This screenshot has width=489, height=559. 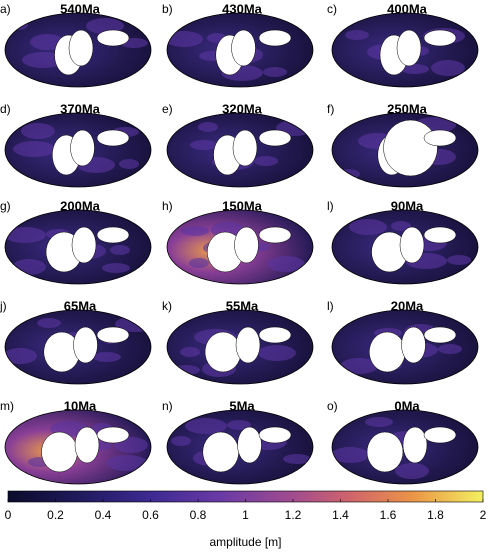 What do you see at coordinates (332, 406) in the screenshot?
I see `panel-label: o)` at bounding box center [332, 406].